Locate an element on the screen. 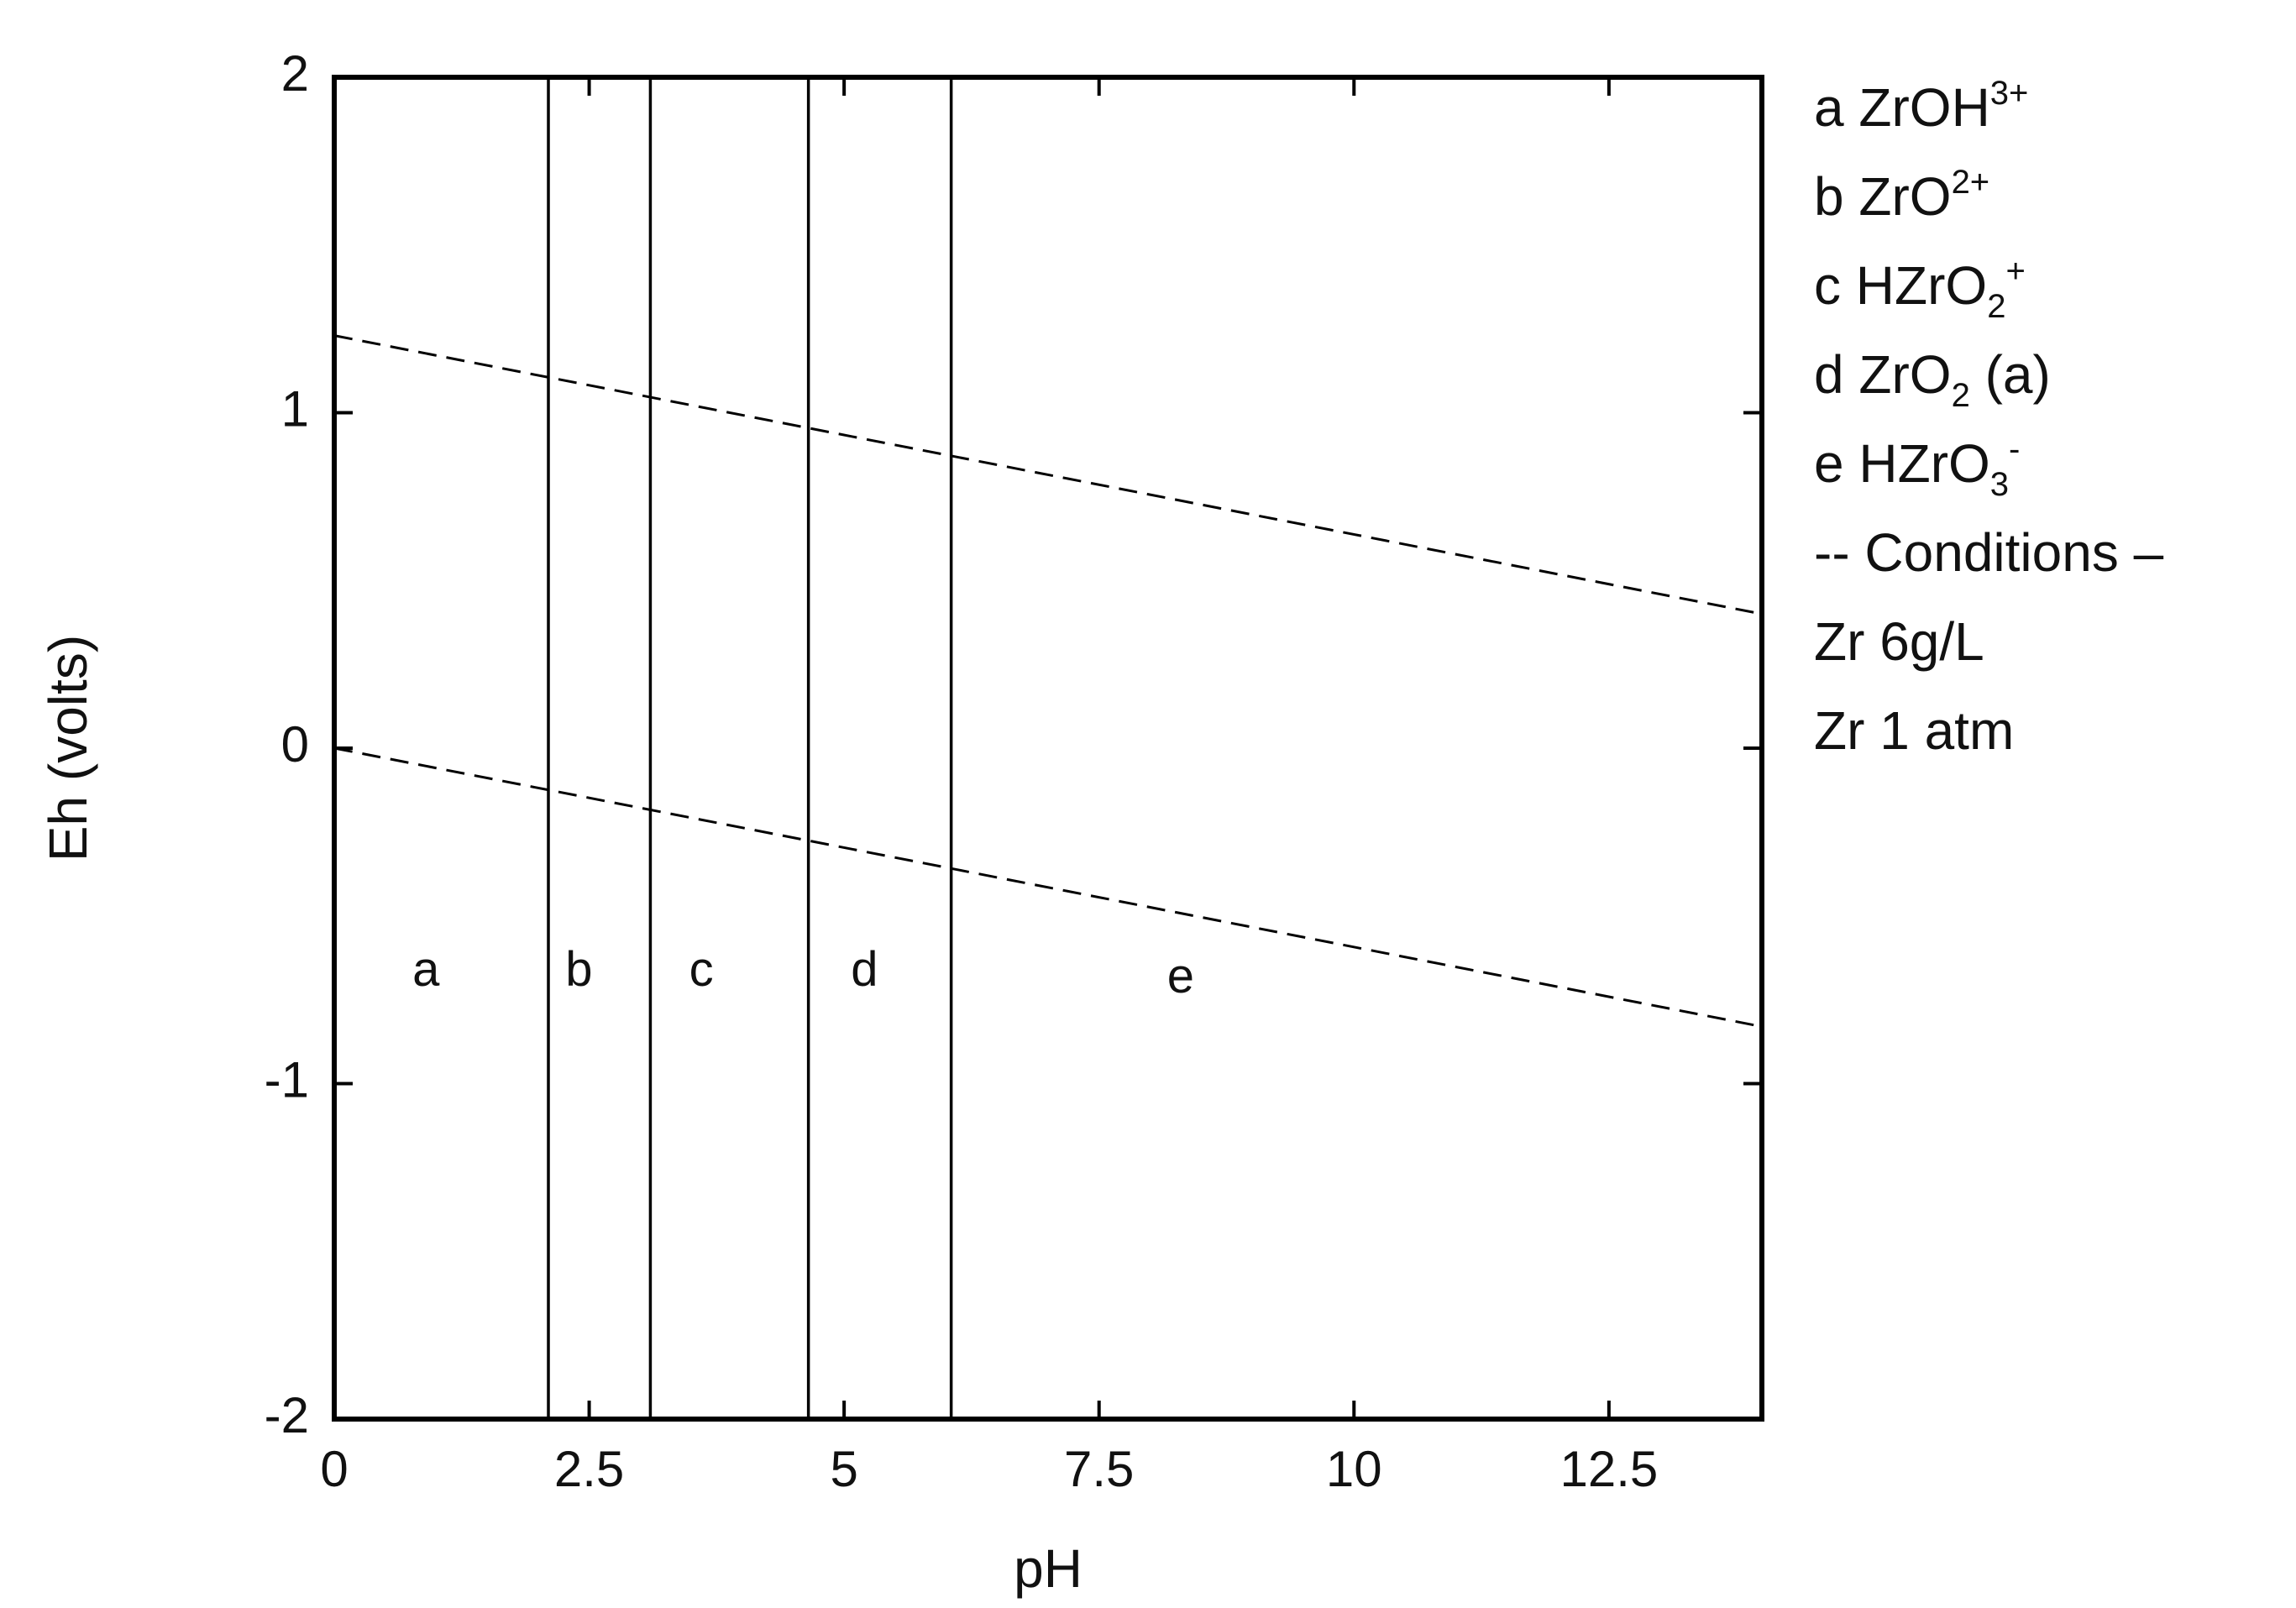  legend-entry-1: a ZrOH3+ is located at coordinates (1921, 106).